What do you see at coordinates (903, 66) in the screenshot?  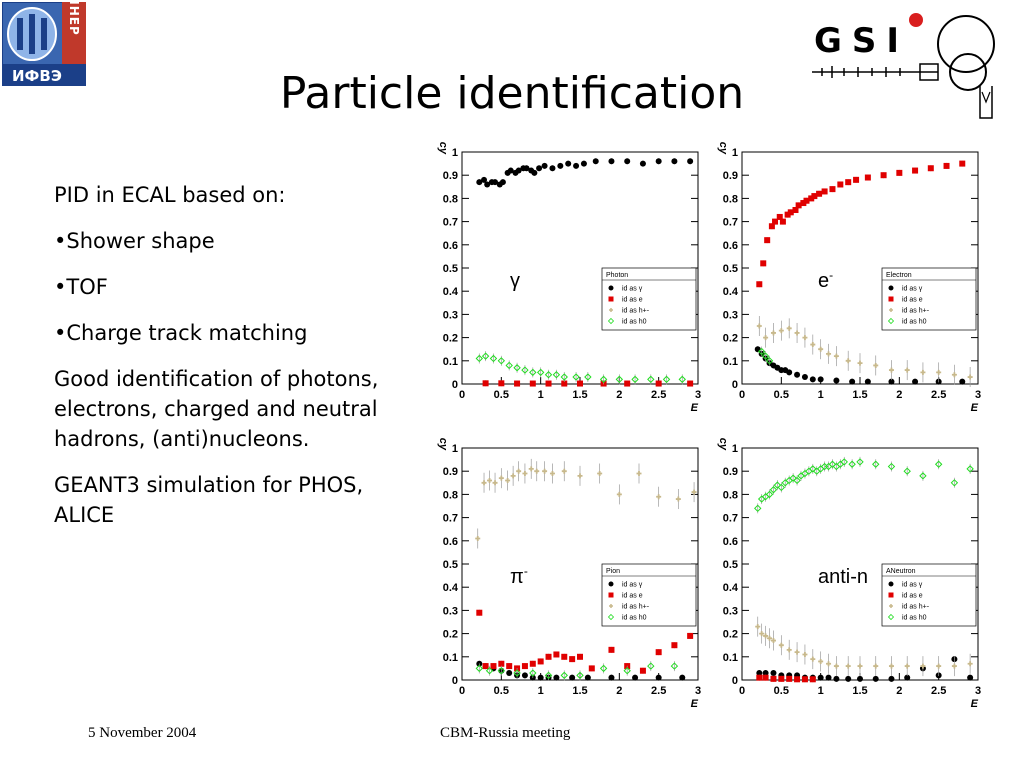 I see `gsi-logo: GSI` at bounding box center [903, 66].